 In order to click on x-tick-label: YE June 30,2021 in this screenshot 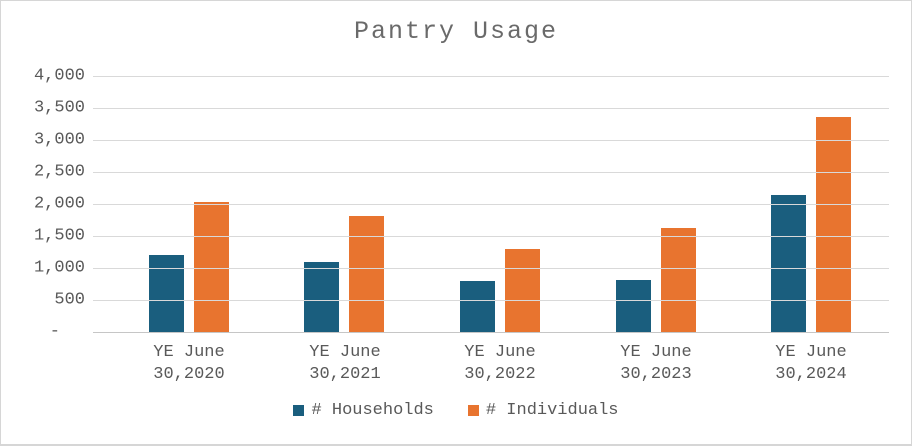, I will do `click(345, 363)`.